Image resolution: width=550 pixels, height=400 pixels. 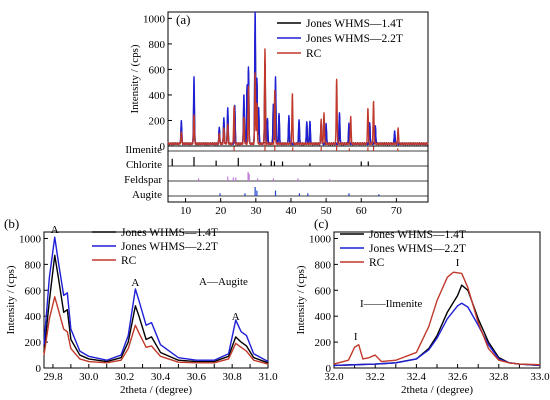 What do you see at coordinates (256, 211) in the screenshot?
I see `x-tick-label: 30` at bounding box center [256, 211].